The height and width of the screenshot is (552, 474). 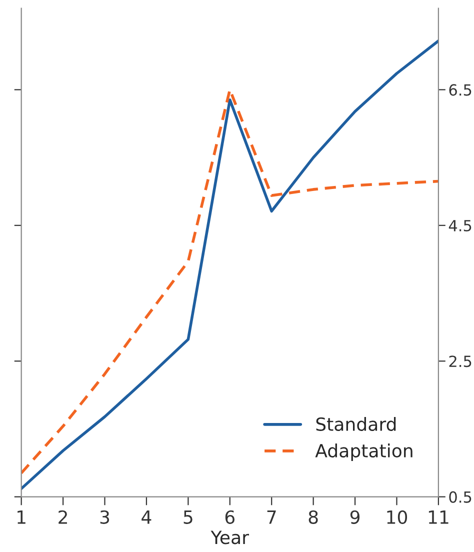 What do you see at coordinates (188, 517) in the screenshot?
I see `x-tick-label: 5` at bounding box center [188, 517].